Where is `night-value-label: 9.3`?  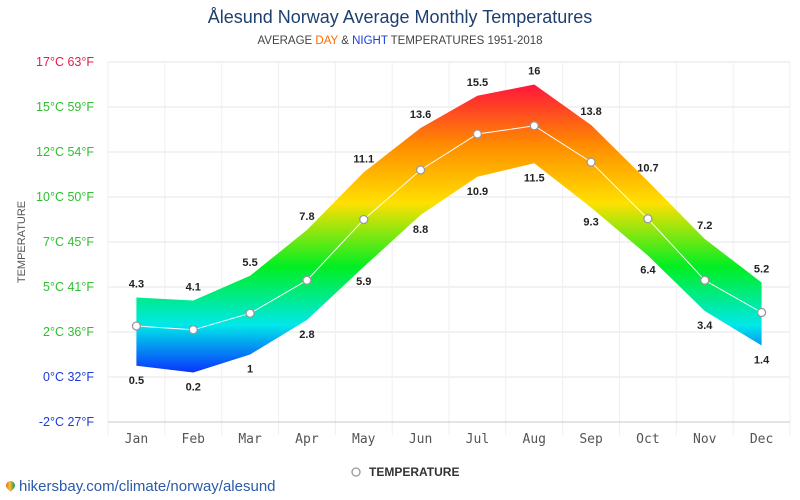 night-value-label: 9.3 is located at coordinates (590, 223).